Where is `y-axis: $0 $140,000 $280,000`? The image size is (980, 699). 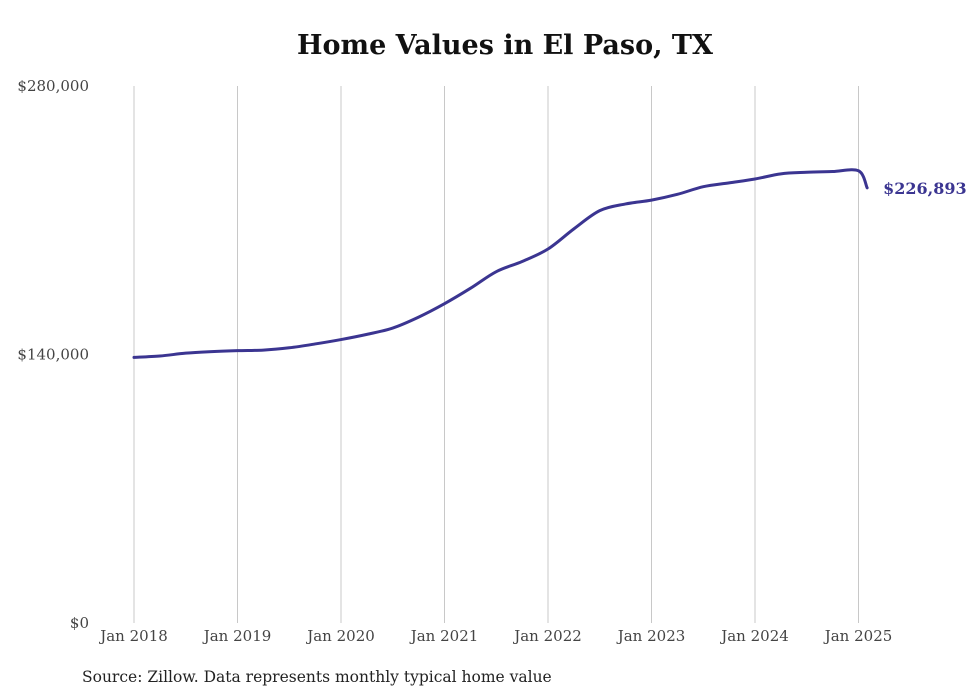 y-axis: $0 $140,000 $280,000 is located at coordinates (53, 354).